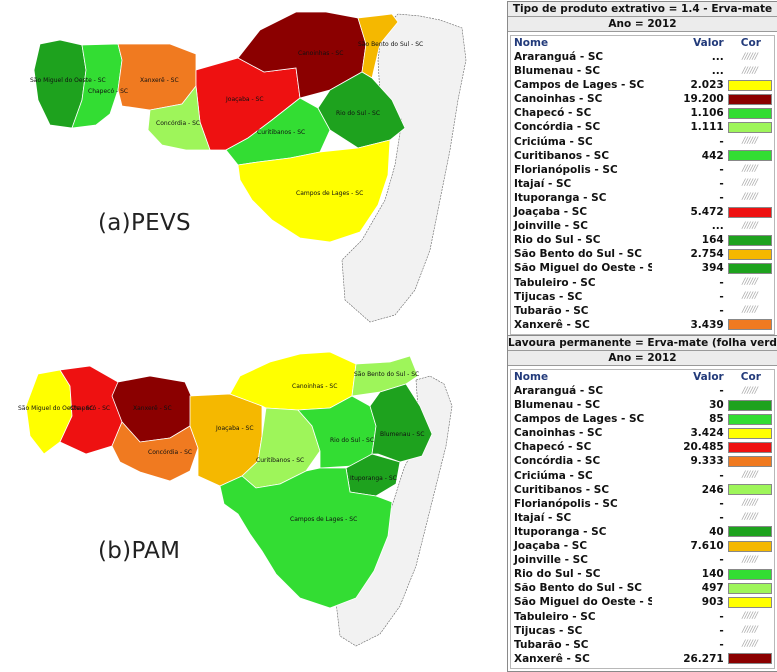  What do you see at coordinates (712, 588) in the screenshot?
I see `row-value: 497` at bounding box center [712, 588].